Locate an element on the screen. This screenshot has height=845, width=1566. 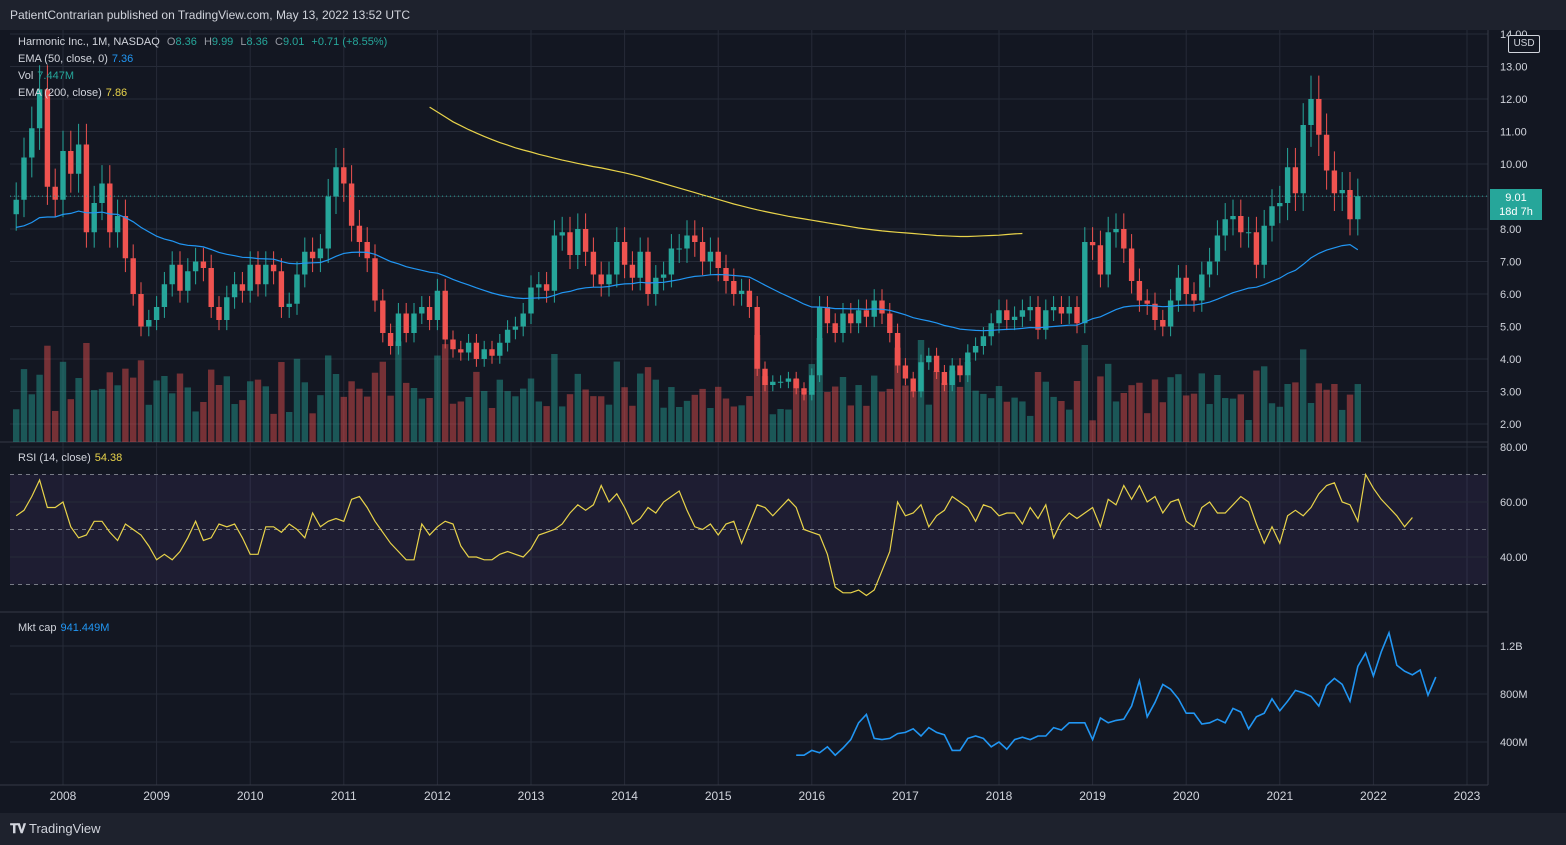
ema200-legend: EMA (200, close) 7.86 is located at coordinates (72, 93).